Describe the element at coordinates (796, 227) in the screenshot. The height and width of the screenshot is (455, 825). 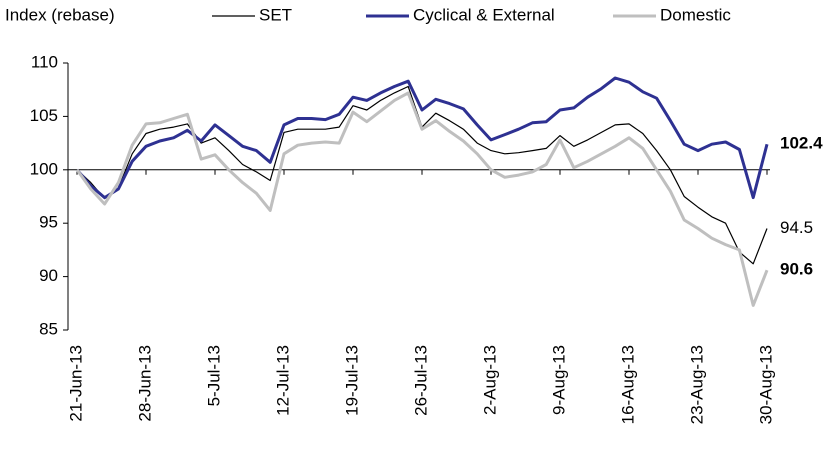
I see `end-label: 94.5` at that location.